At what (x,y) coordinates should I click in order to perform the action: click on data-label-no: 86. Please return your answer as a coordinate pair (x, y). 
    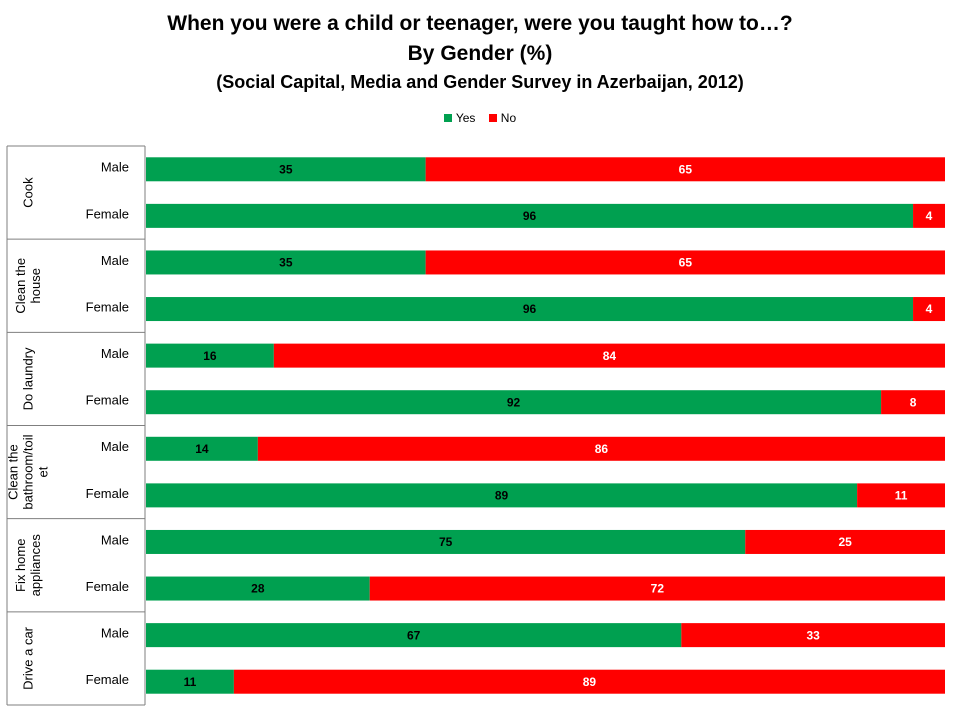
    Looking at the image, I should click on (602, 449).